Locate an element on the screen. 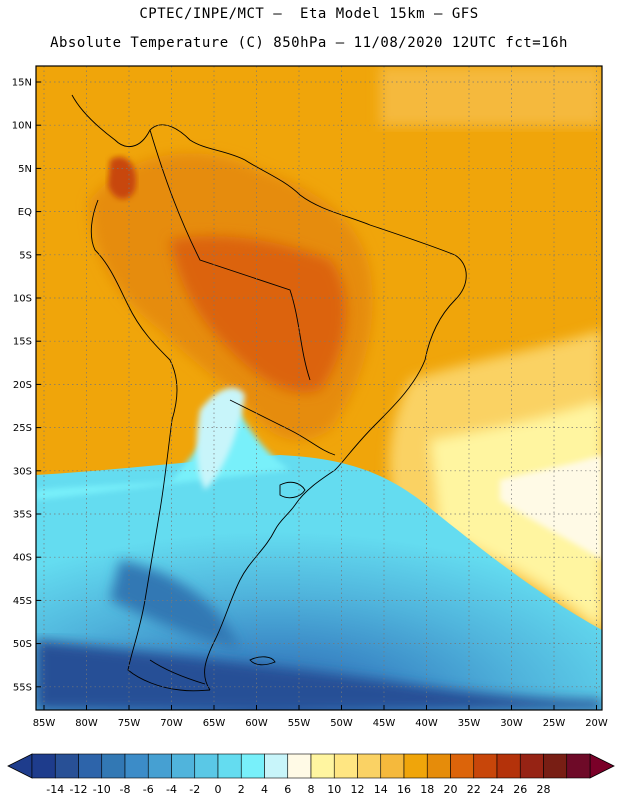  lat-label: 10S is located at coordinates (22, 299).